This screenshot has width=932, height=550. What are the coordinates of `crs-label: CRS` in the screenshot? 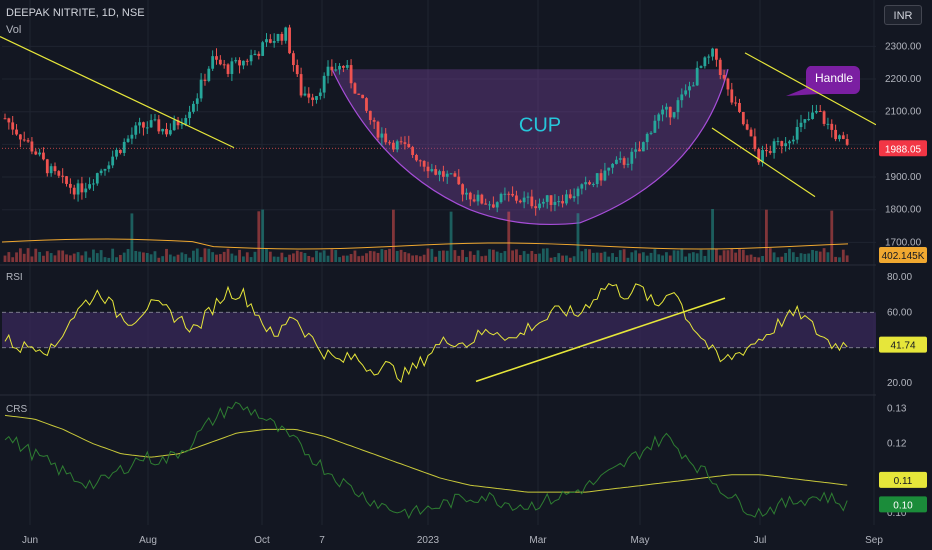 It's located at (16, 409).